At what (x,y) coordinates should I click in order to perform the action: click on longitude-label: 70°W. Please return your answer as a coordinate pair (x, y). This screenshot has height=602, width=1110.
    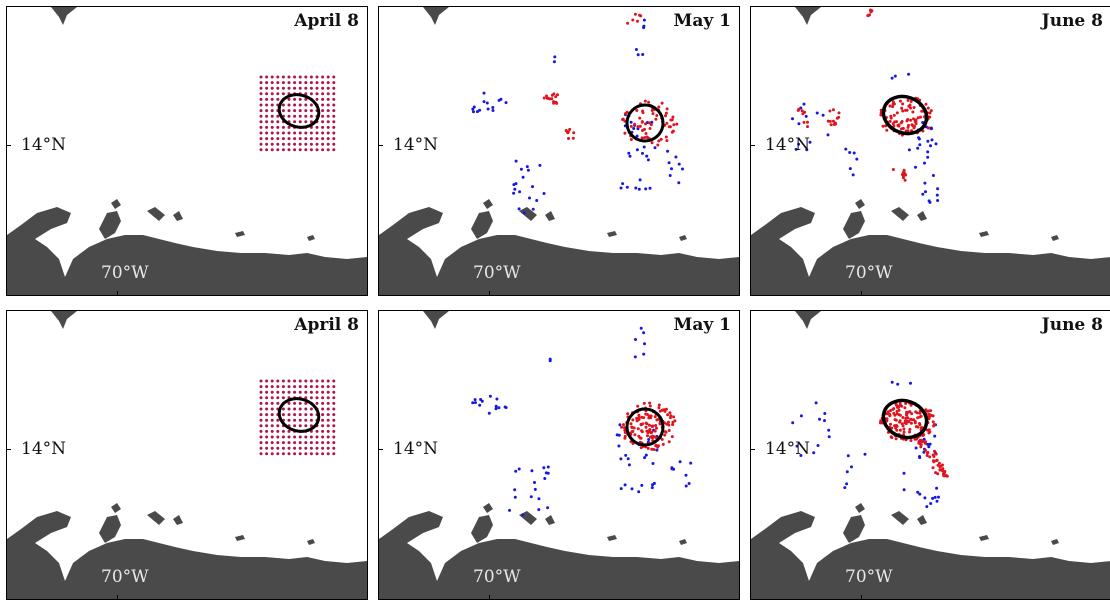
    Looking at the image, I should click on (497, 273).